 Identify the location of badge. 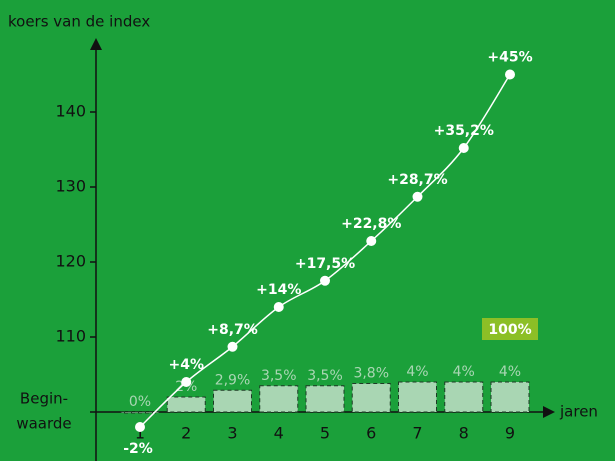
(510, 329).